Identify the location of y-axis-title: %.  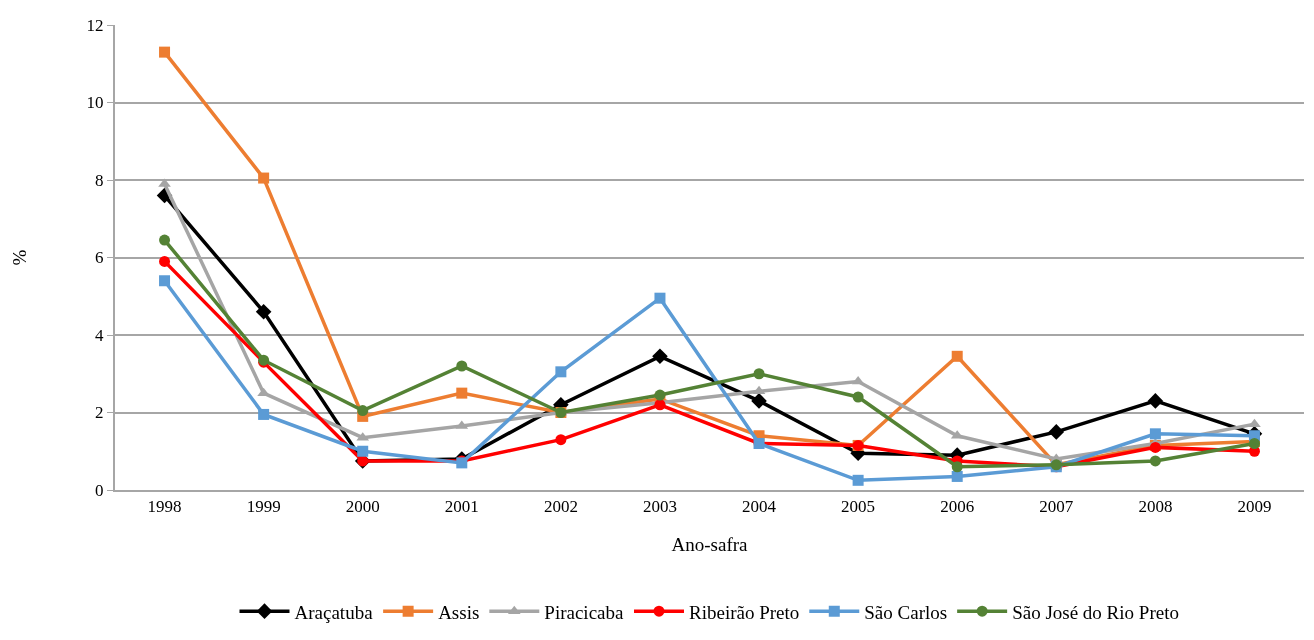
(19, 257).